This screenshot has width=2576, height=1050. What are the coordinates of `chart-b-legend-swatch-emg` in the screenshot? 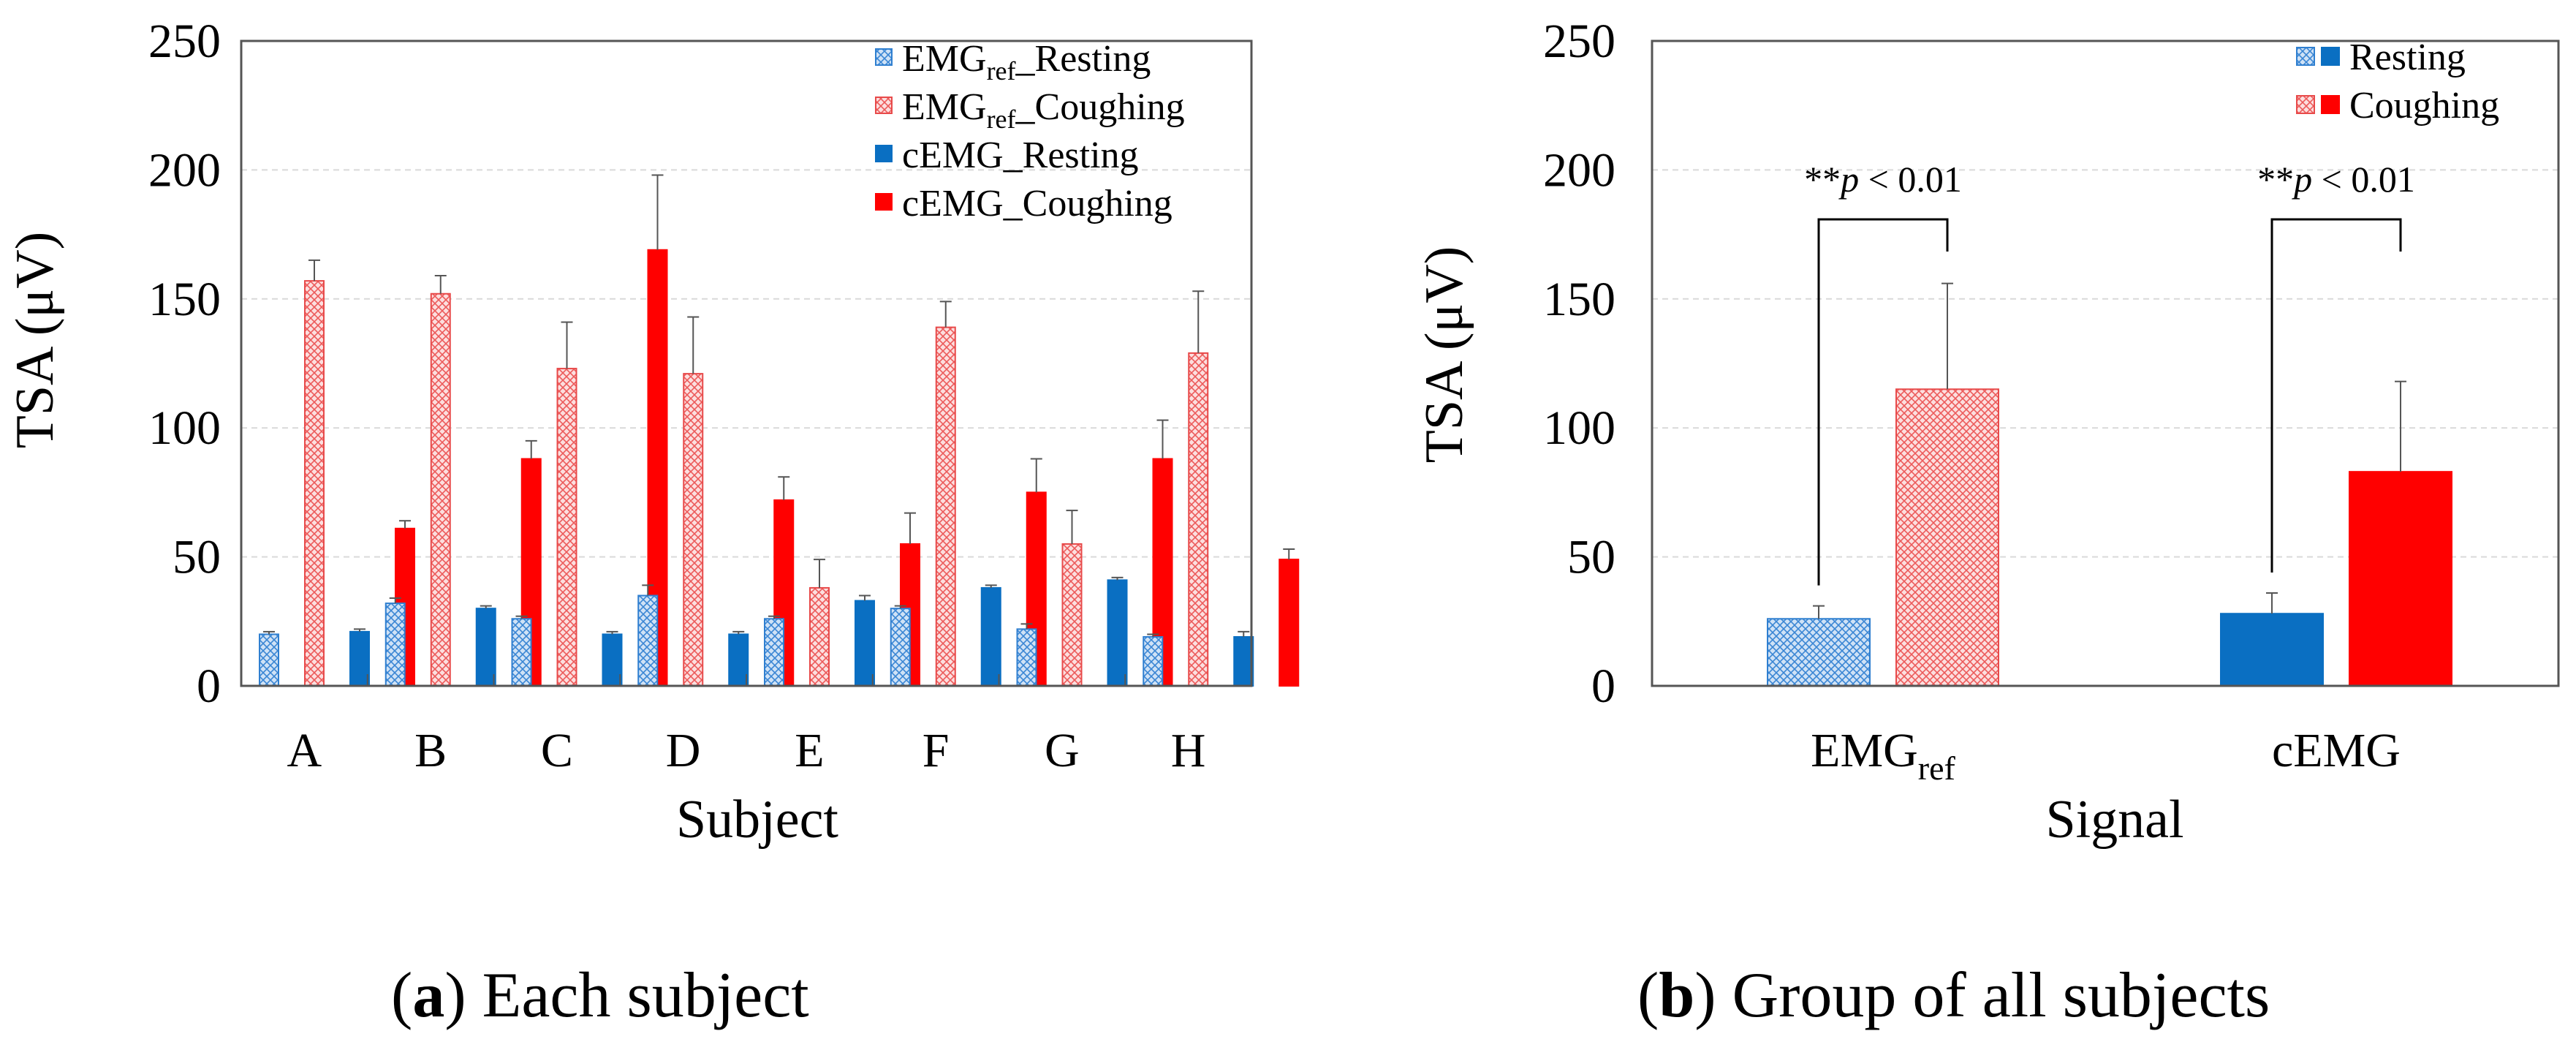 It's located at (2305, 56).